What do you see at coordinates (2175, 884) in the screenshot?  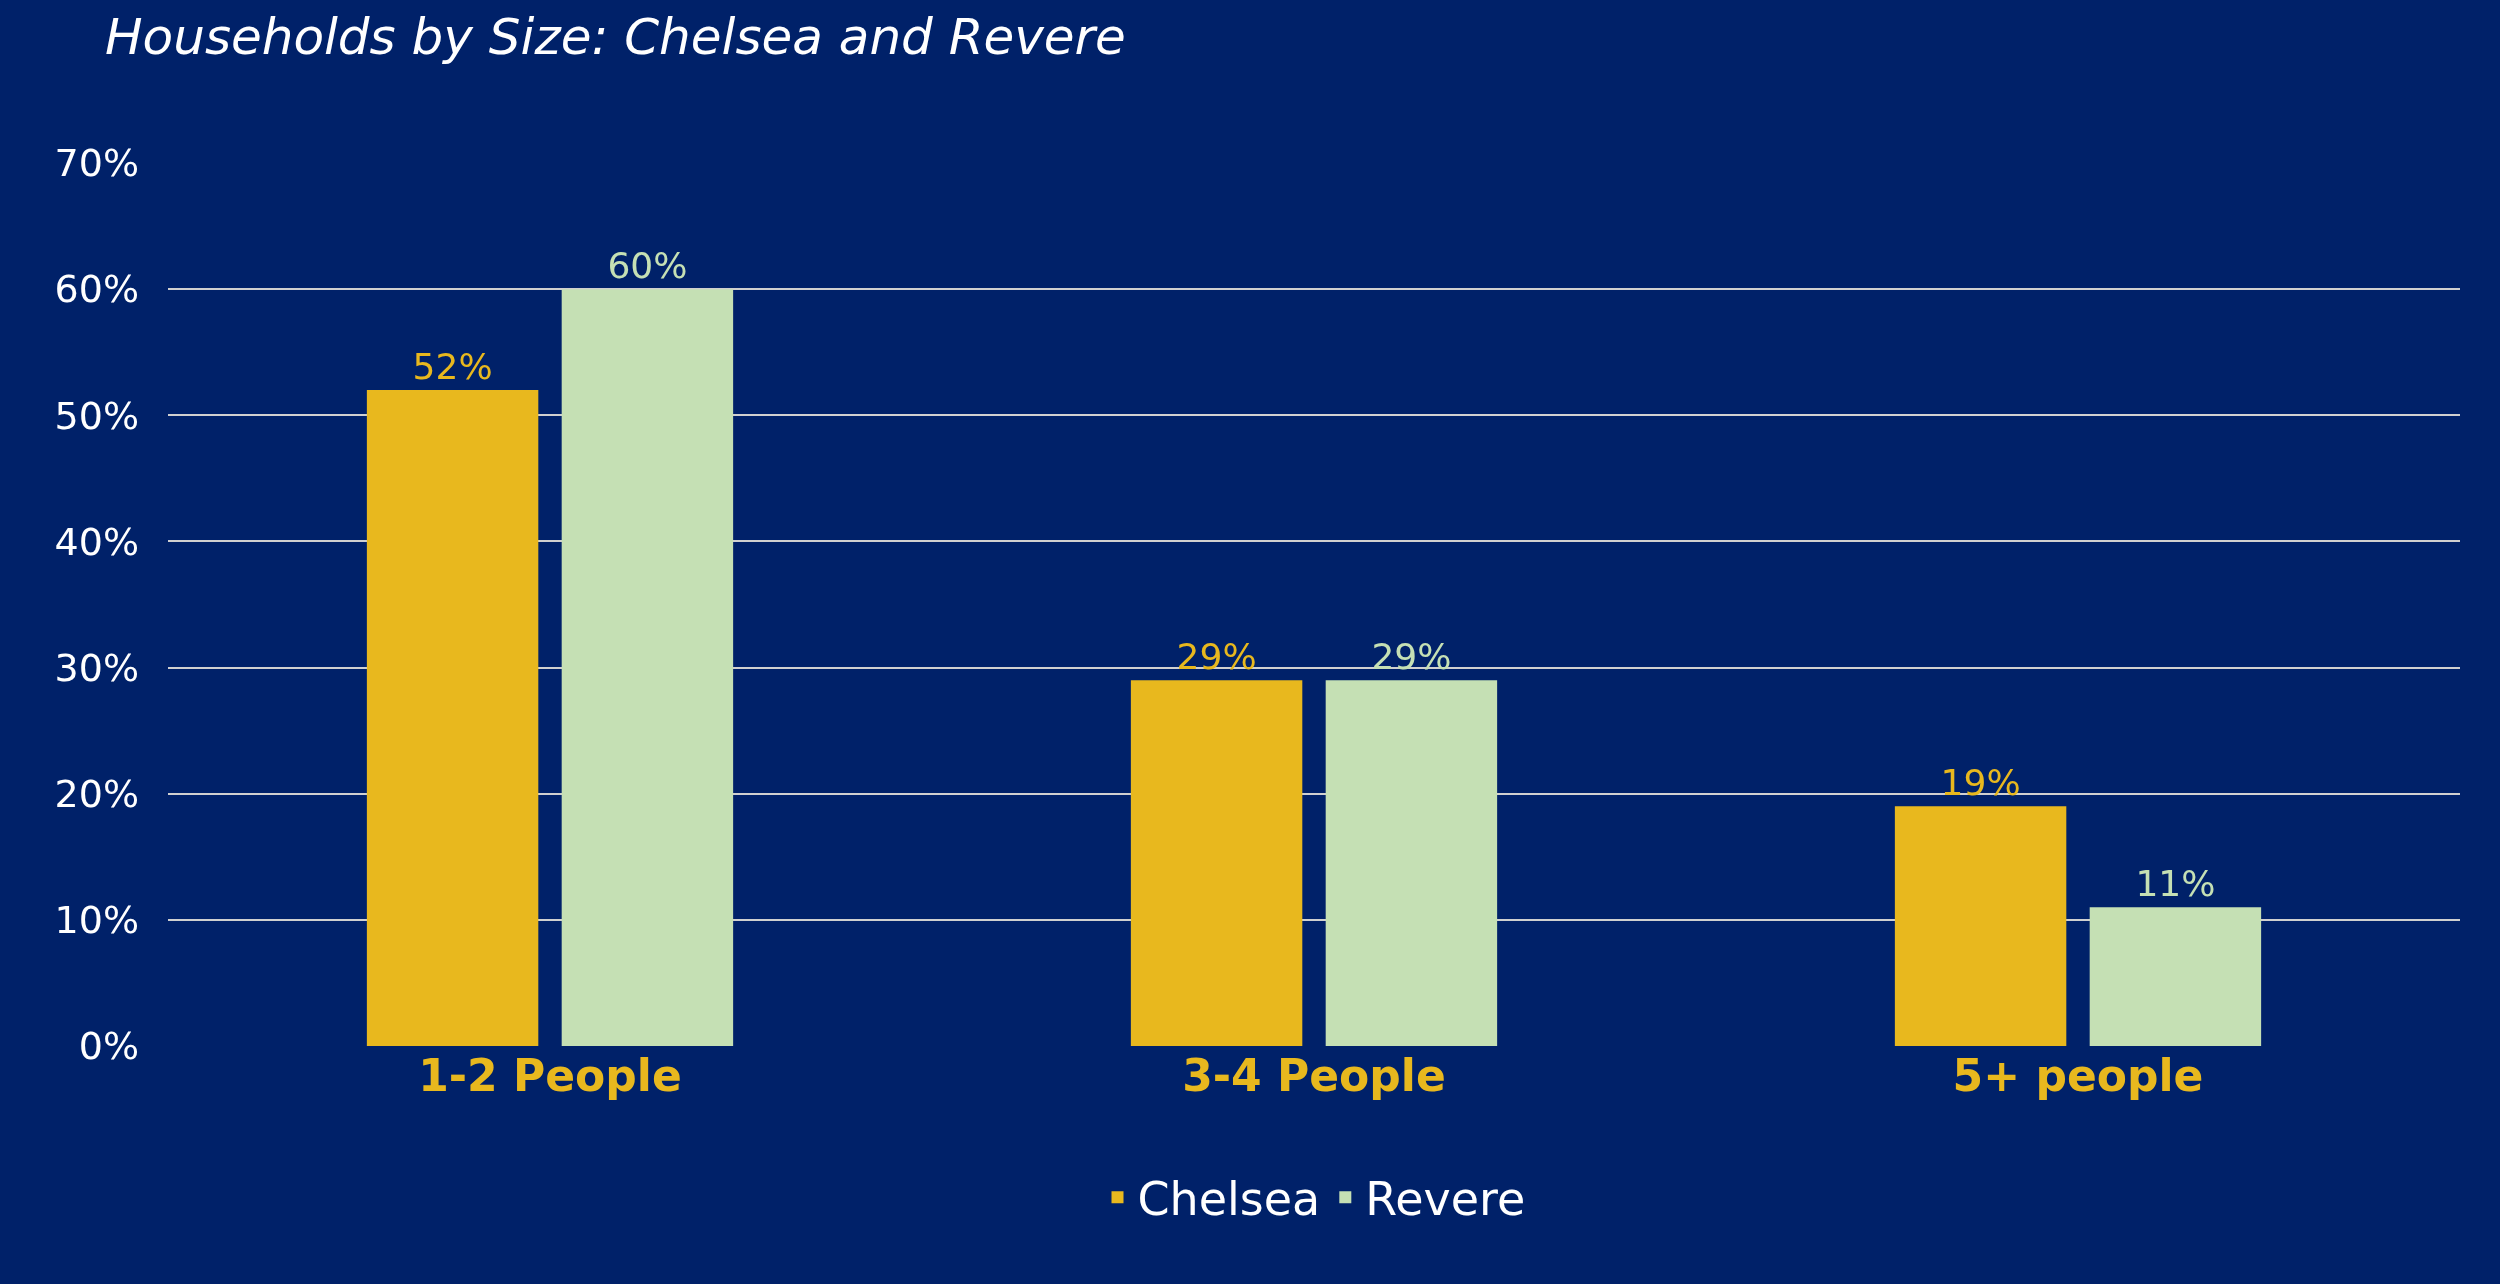 I see `data-label: 11%` at bounding box center [2175, 884].